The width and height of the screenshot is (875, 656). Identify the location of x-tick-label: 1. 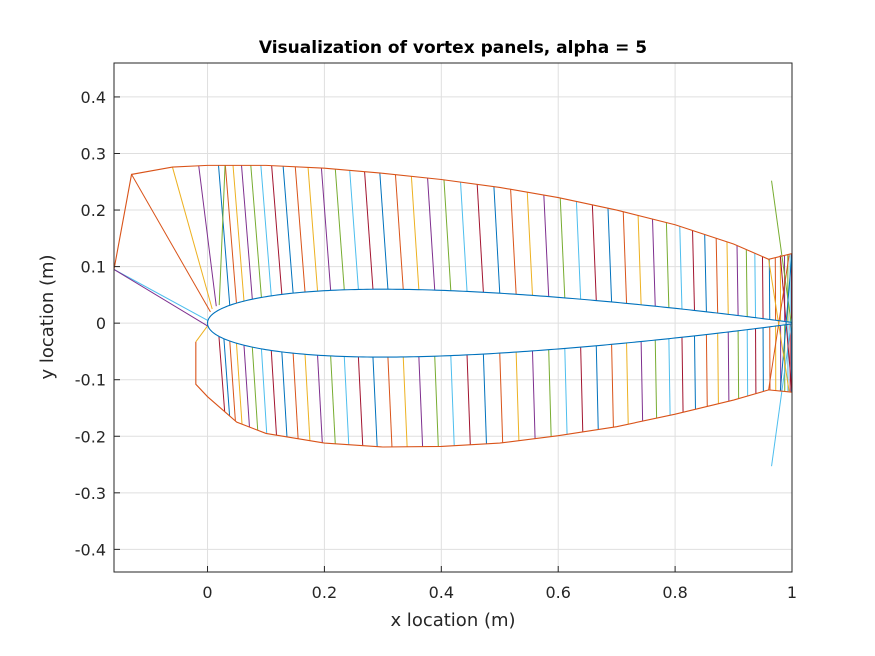
(792, 592).